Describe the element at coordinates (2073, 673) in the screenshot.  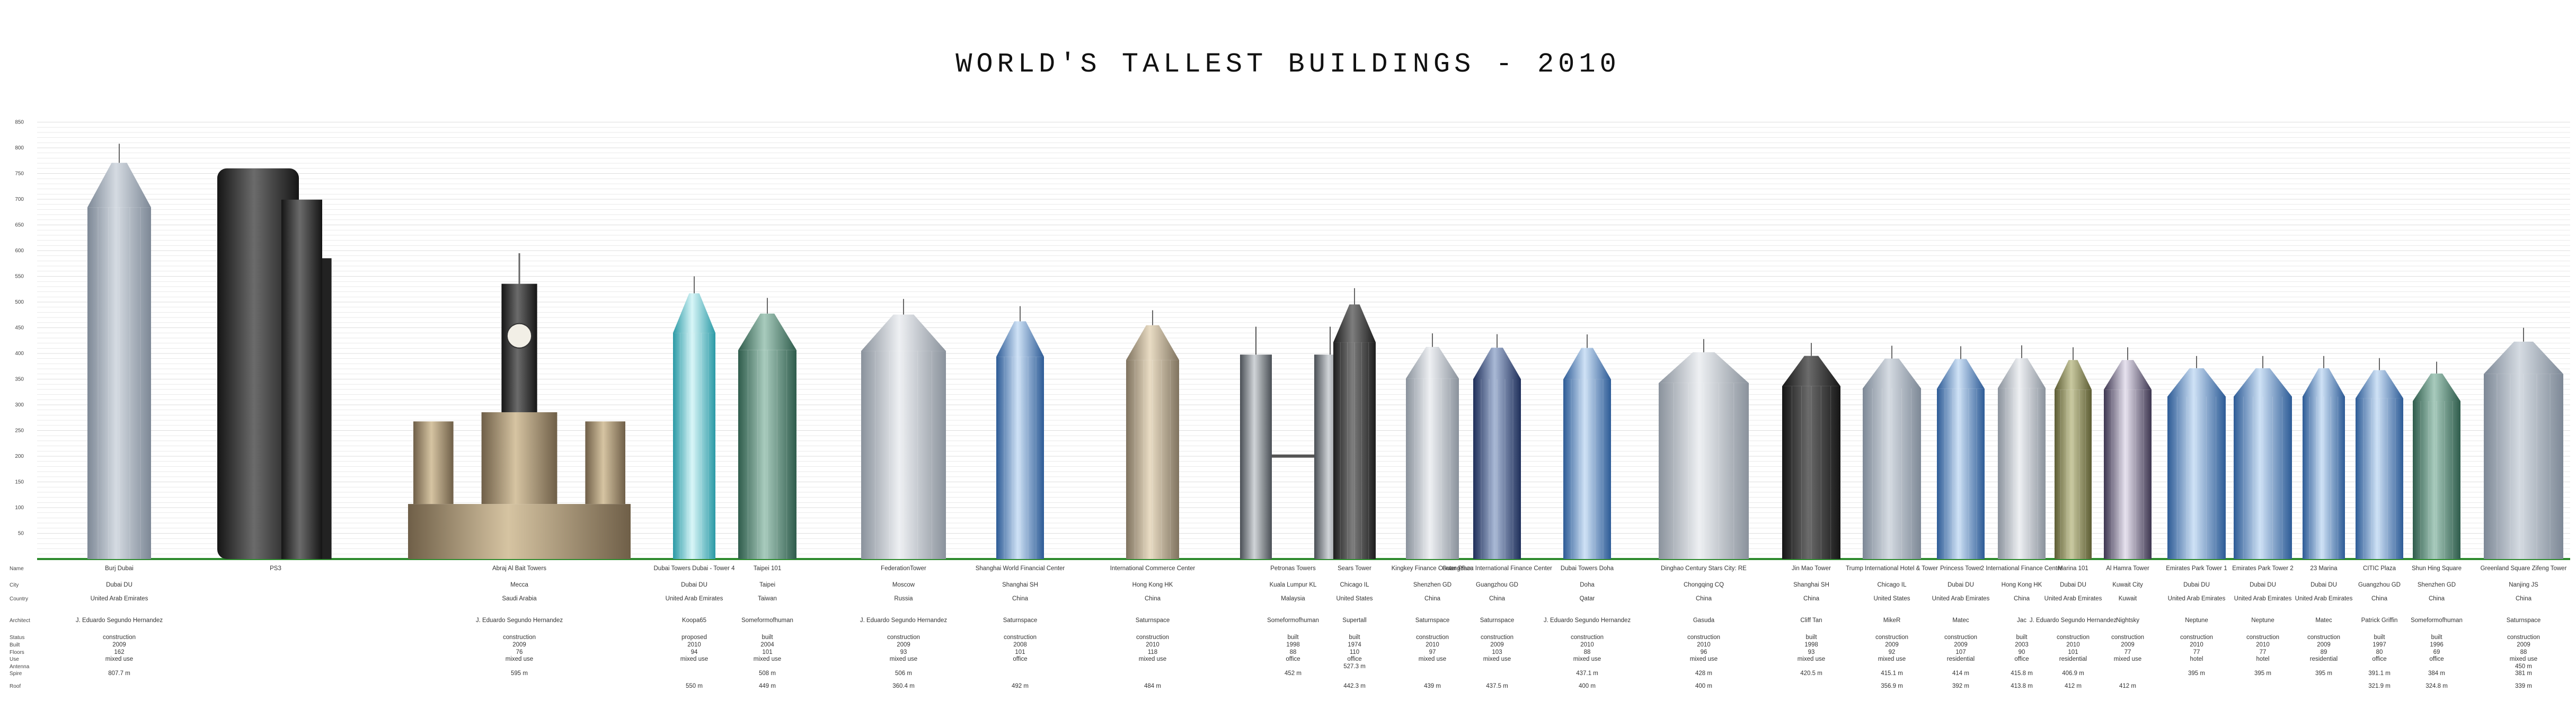
I see `building-spire: 406.9 m` at that location.